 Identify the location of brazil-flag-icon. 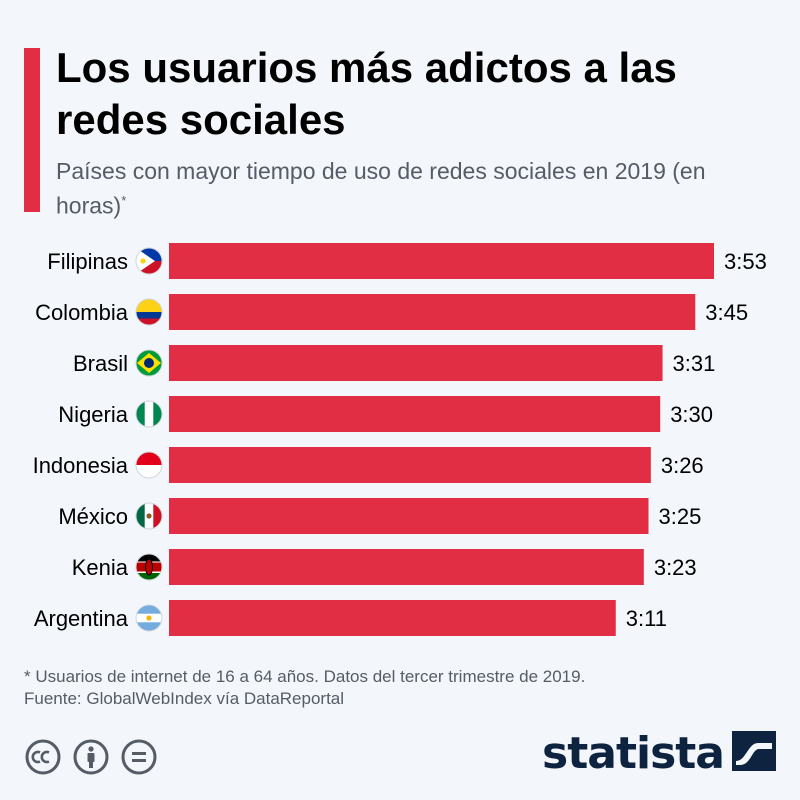
(149, 363).